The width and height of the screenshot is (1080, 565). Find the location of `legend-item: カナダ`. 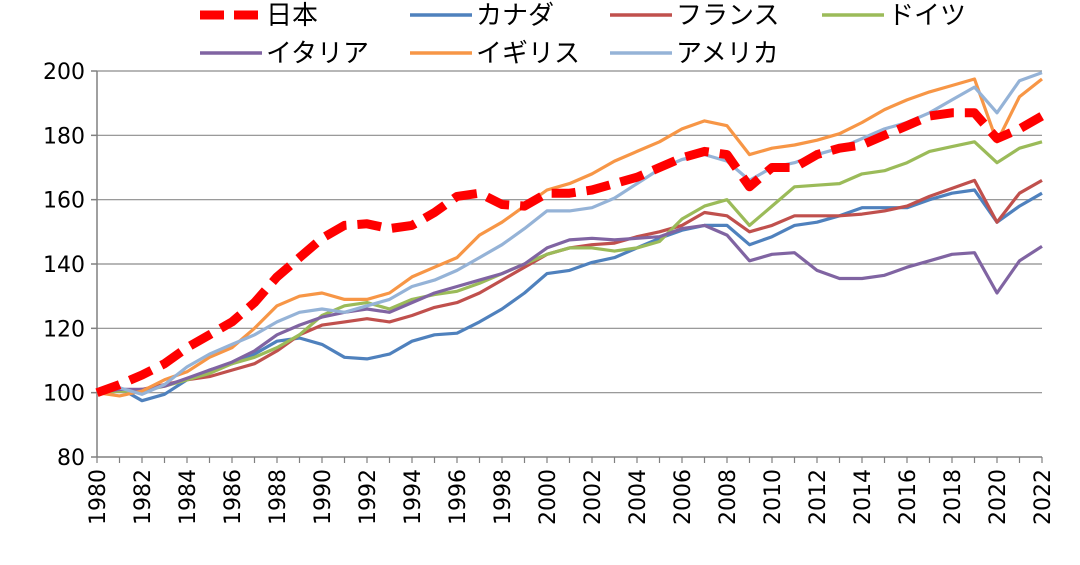

legend-item: カナダ is located at coordinates (482, 16).